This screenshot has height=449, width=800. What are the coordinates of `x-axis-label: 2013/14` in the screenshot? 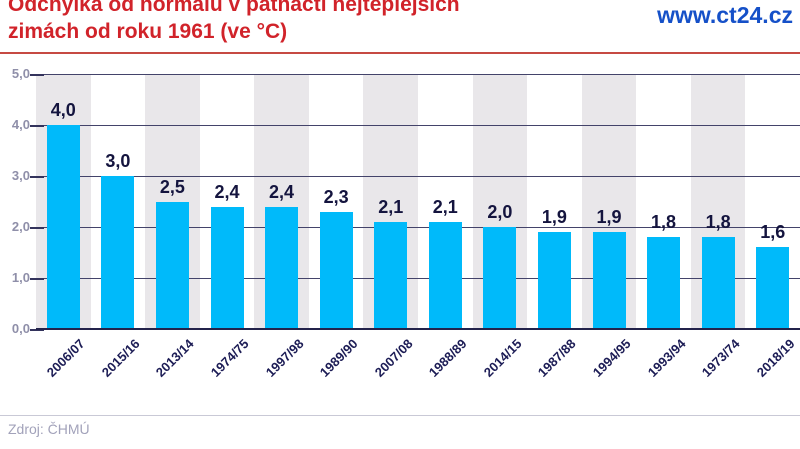 It's located at (175, 358).